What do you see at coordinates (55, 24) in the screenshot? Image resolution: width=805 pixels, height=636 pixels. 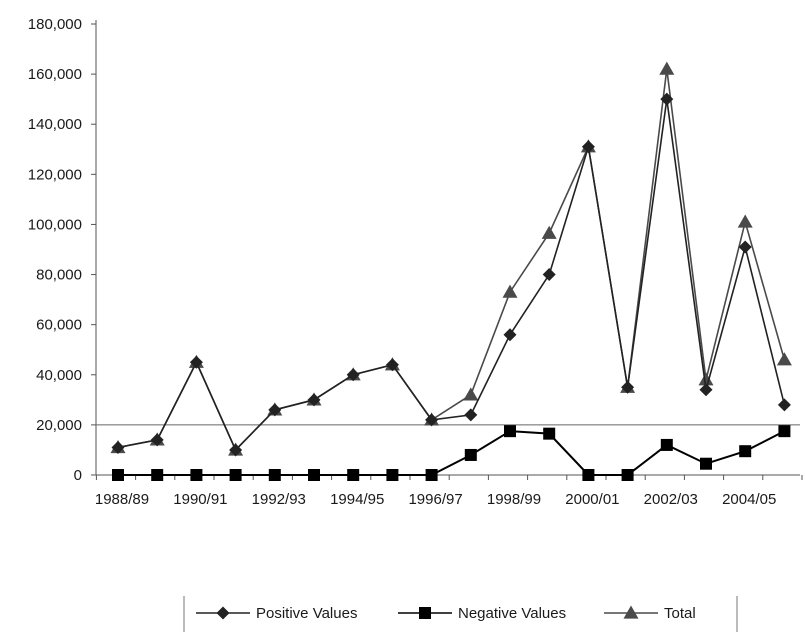 I see `y-tick-label: 180,000` at bounding box center [55, 24].